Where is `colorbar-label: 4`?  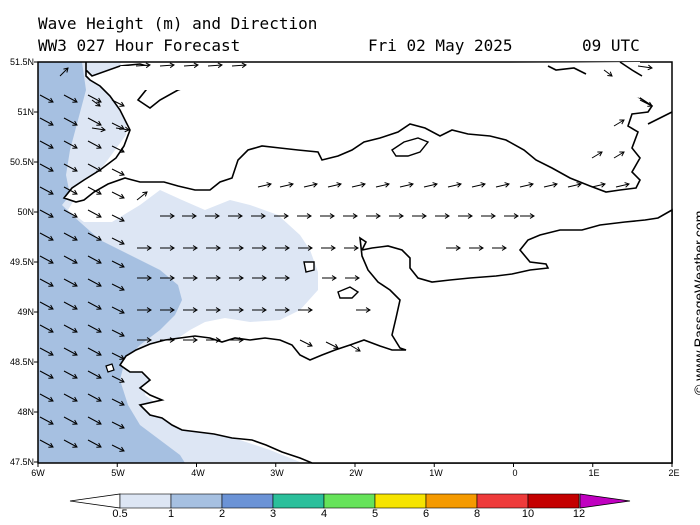 colorbar-label: 4 is located at coordinates (324, 514).